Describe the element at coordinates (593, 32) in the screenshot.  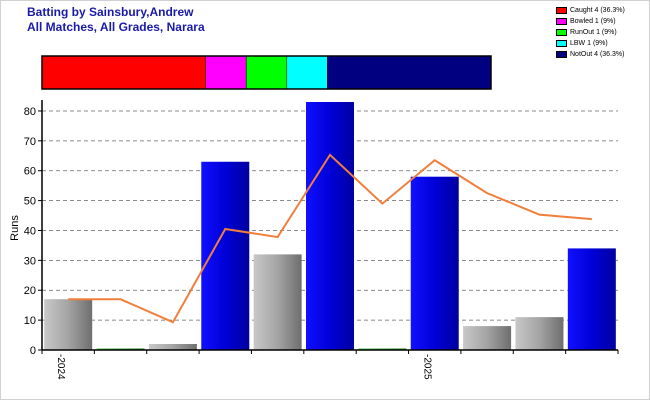
I see `legend-label-runout: RunOut 1 (9%)` at that location.